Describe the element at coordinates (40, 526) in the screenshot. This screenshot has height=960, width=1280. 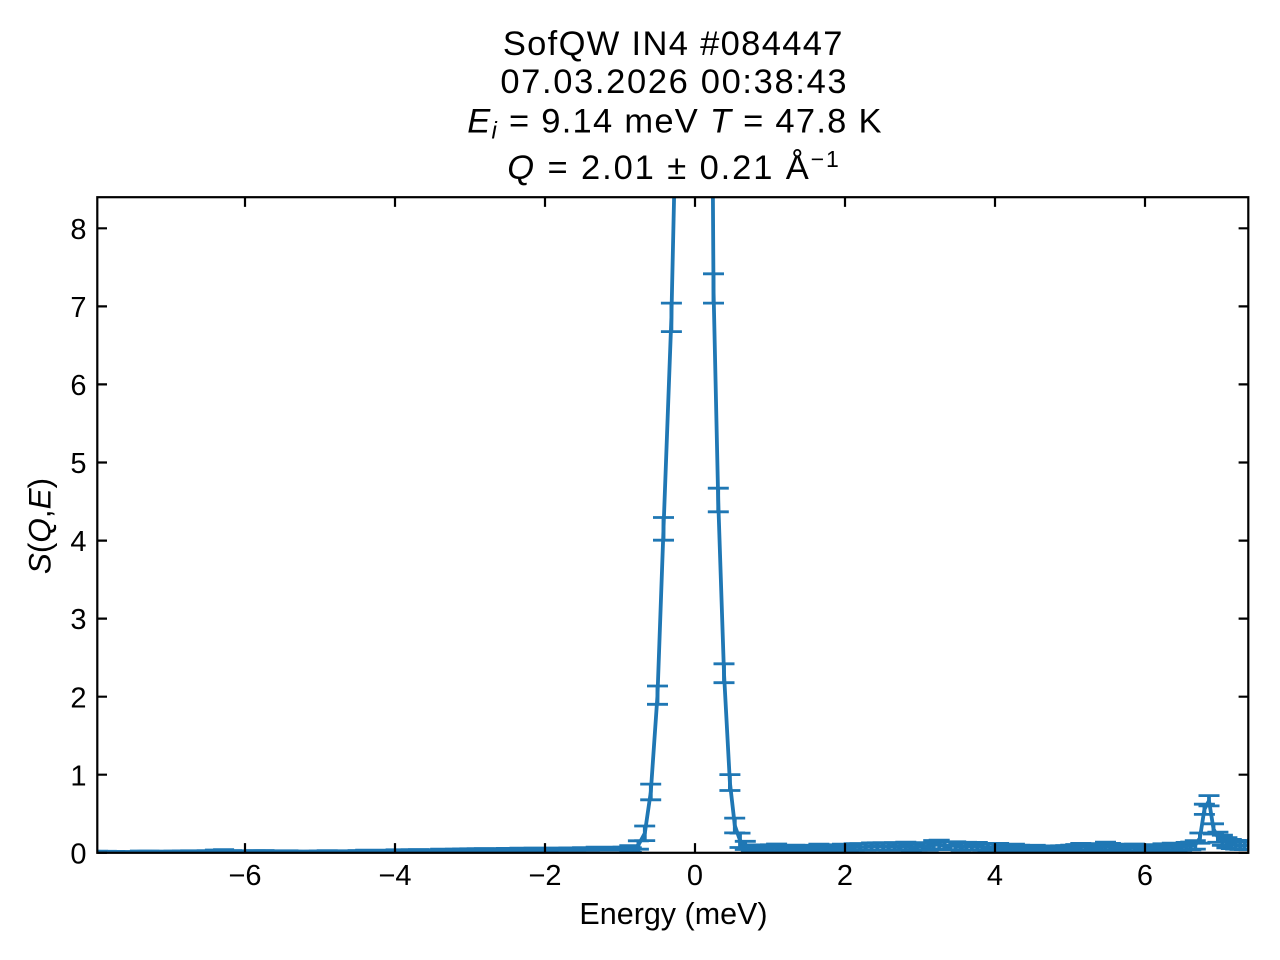
I see `svg-text: S(Q,E)` at that location.